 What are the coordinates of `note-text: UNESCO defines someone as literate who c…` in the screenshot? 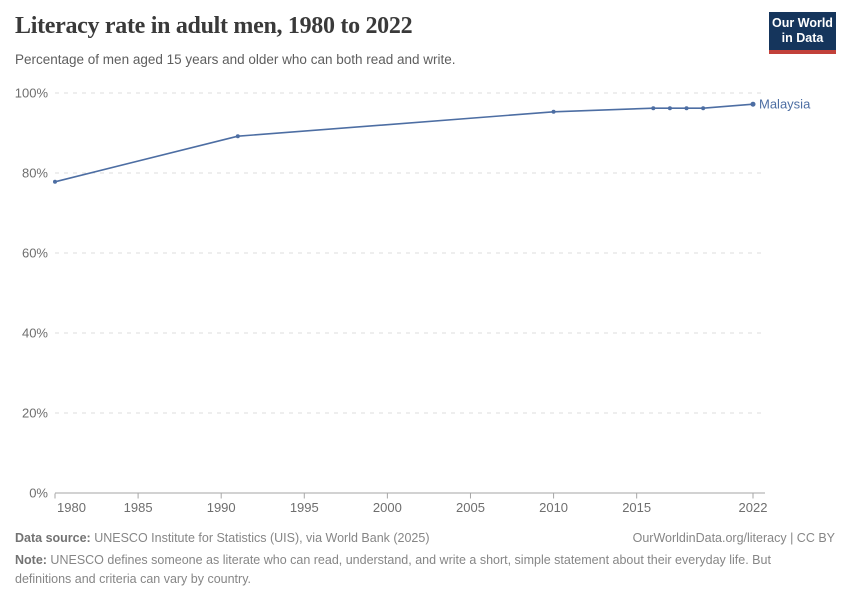 It's located at (393, 569).